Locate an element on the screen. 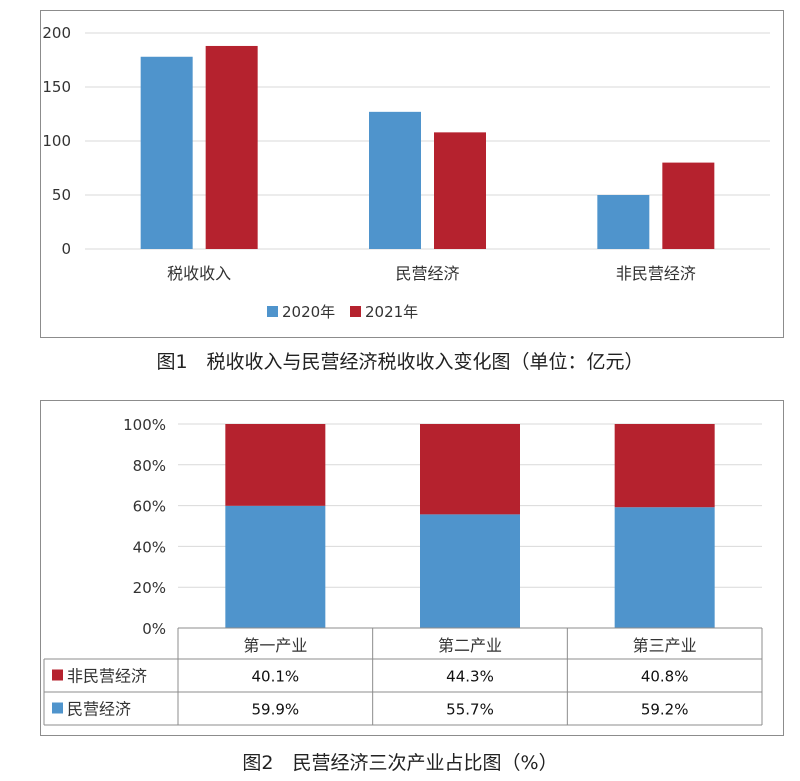  chart2-ytick-label: 100% is located at coordinates (144, 425).